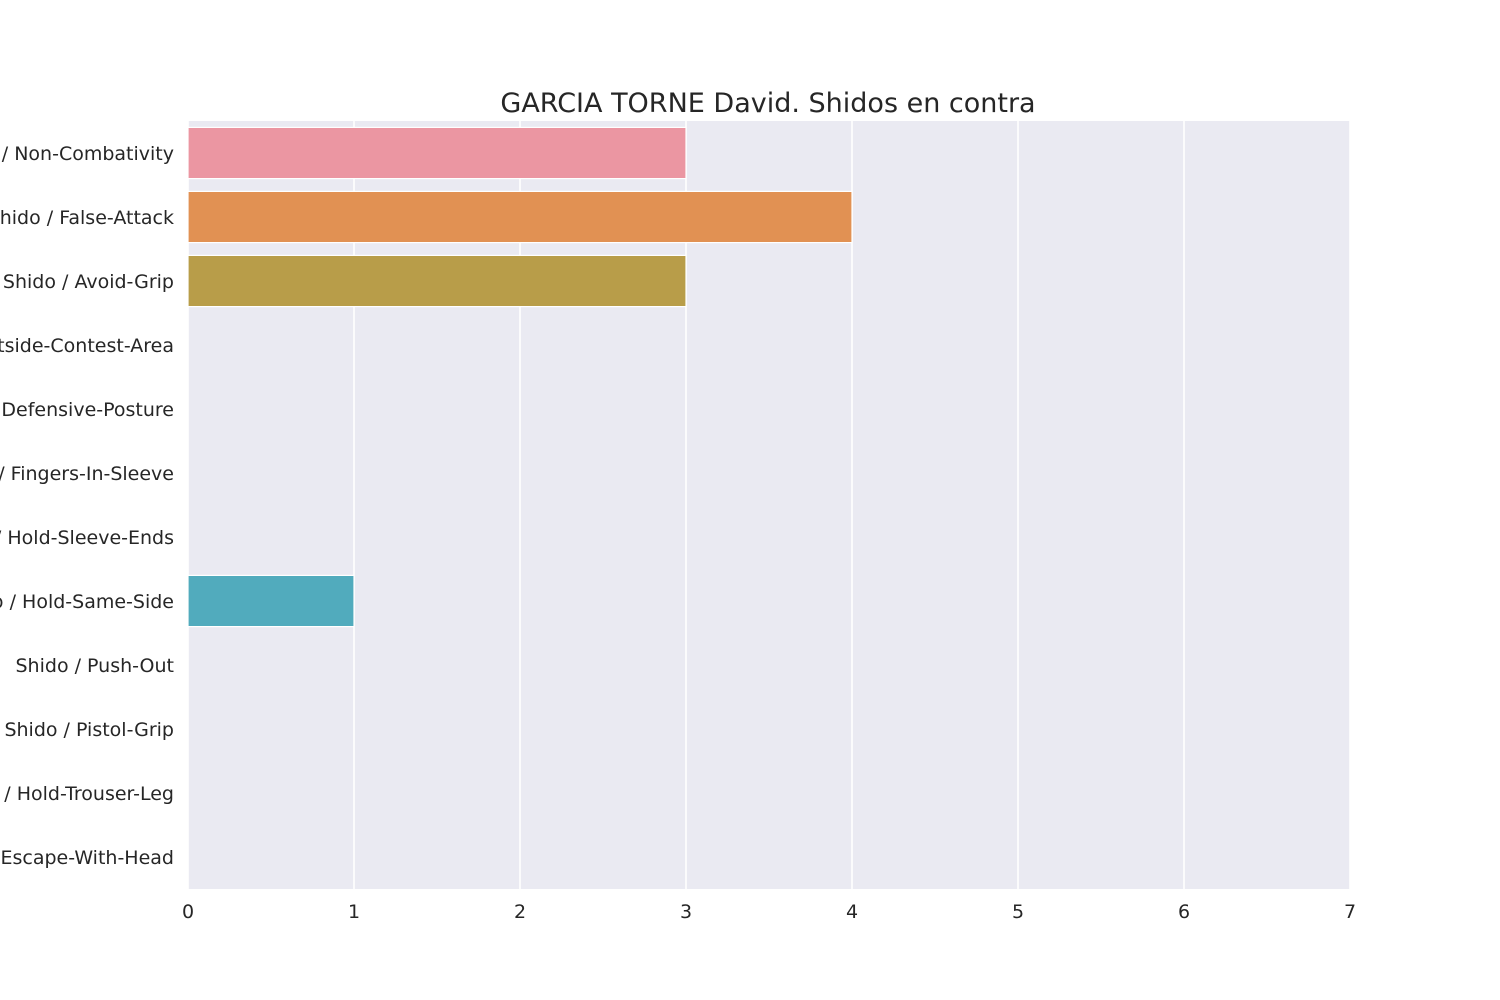  What do you see at coordinates (520, 912) in the screenshot?
I see `x-tick-label: 2` at bounding box center [520, 912].